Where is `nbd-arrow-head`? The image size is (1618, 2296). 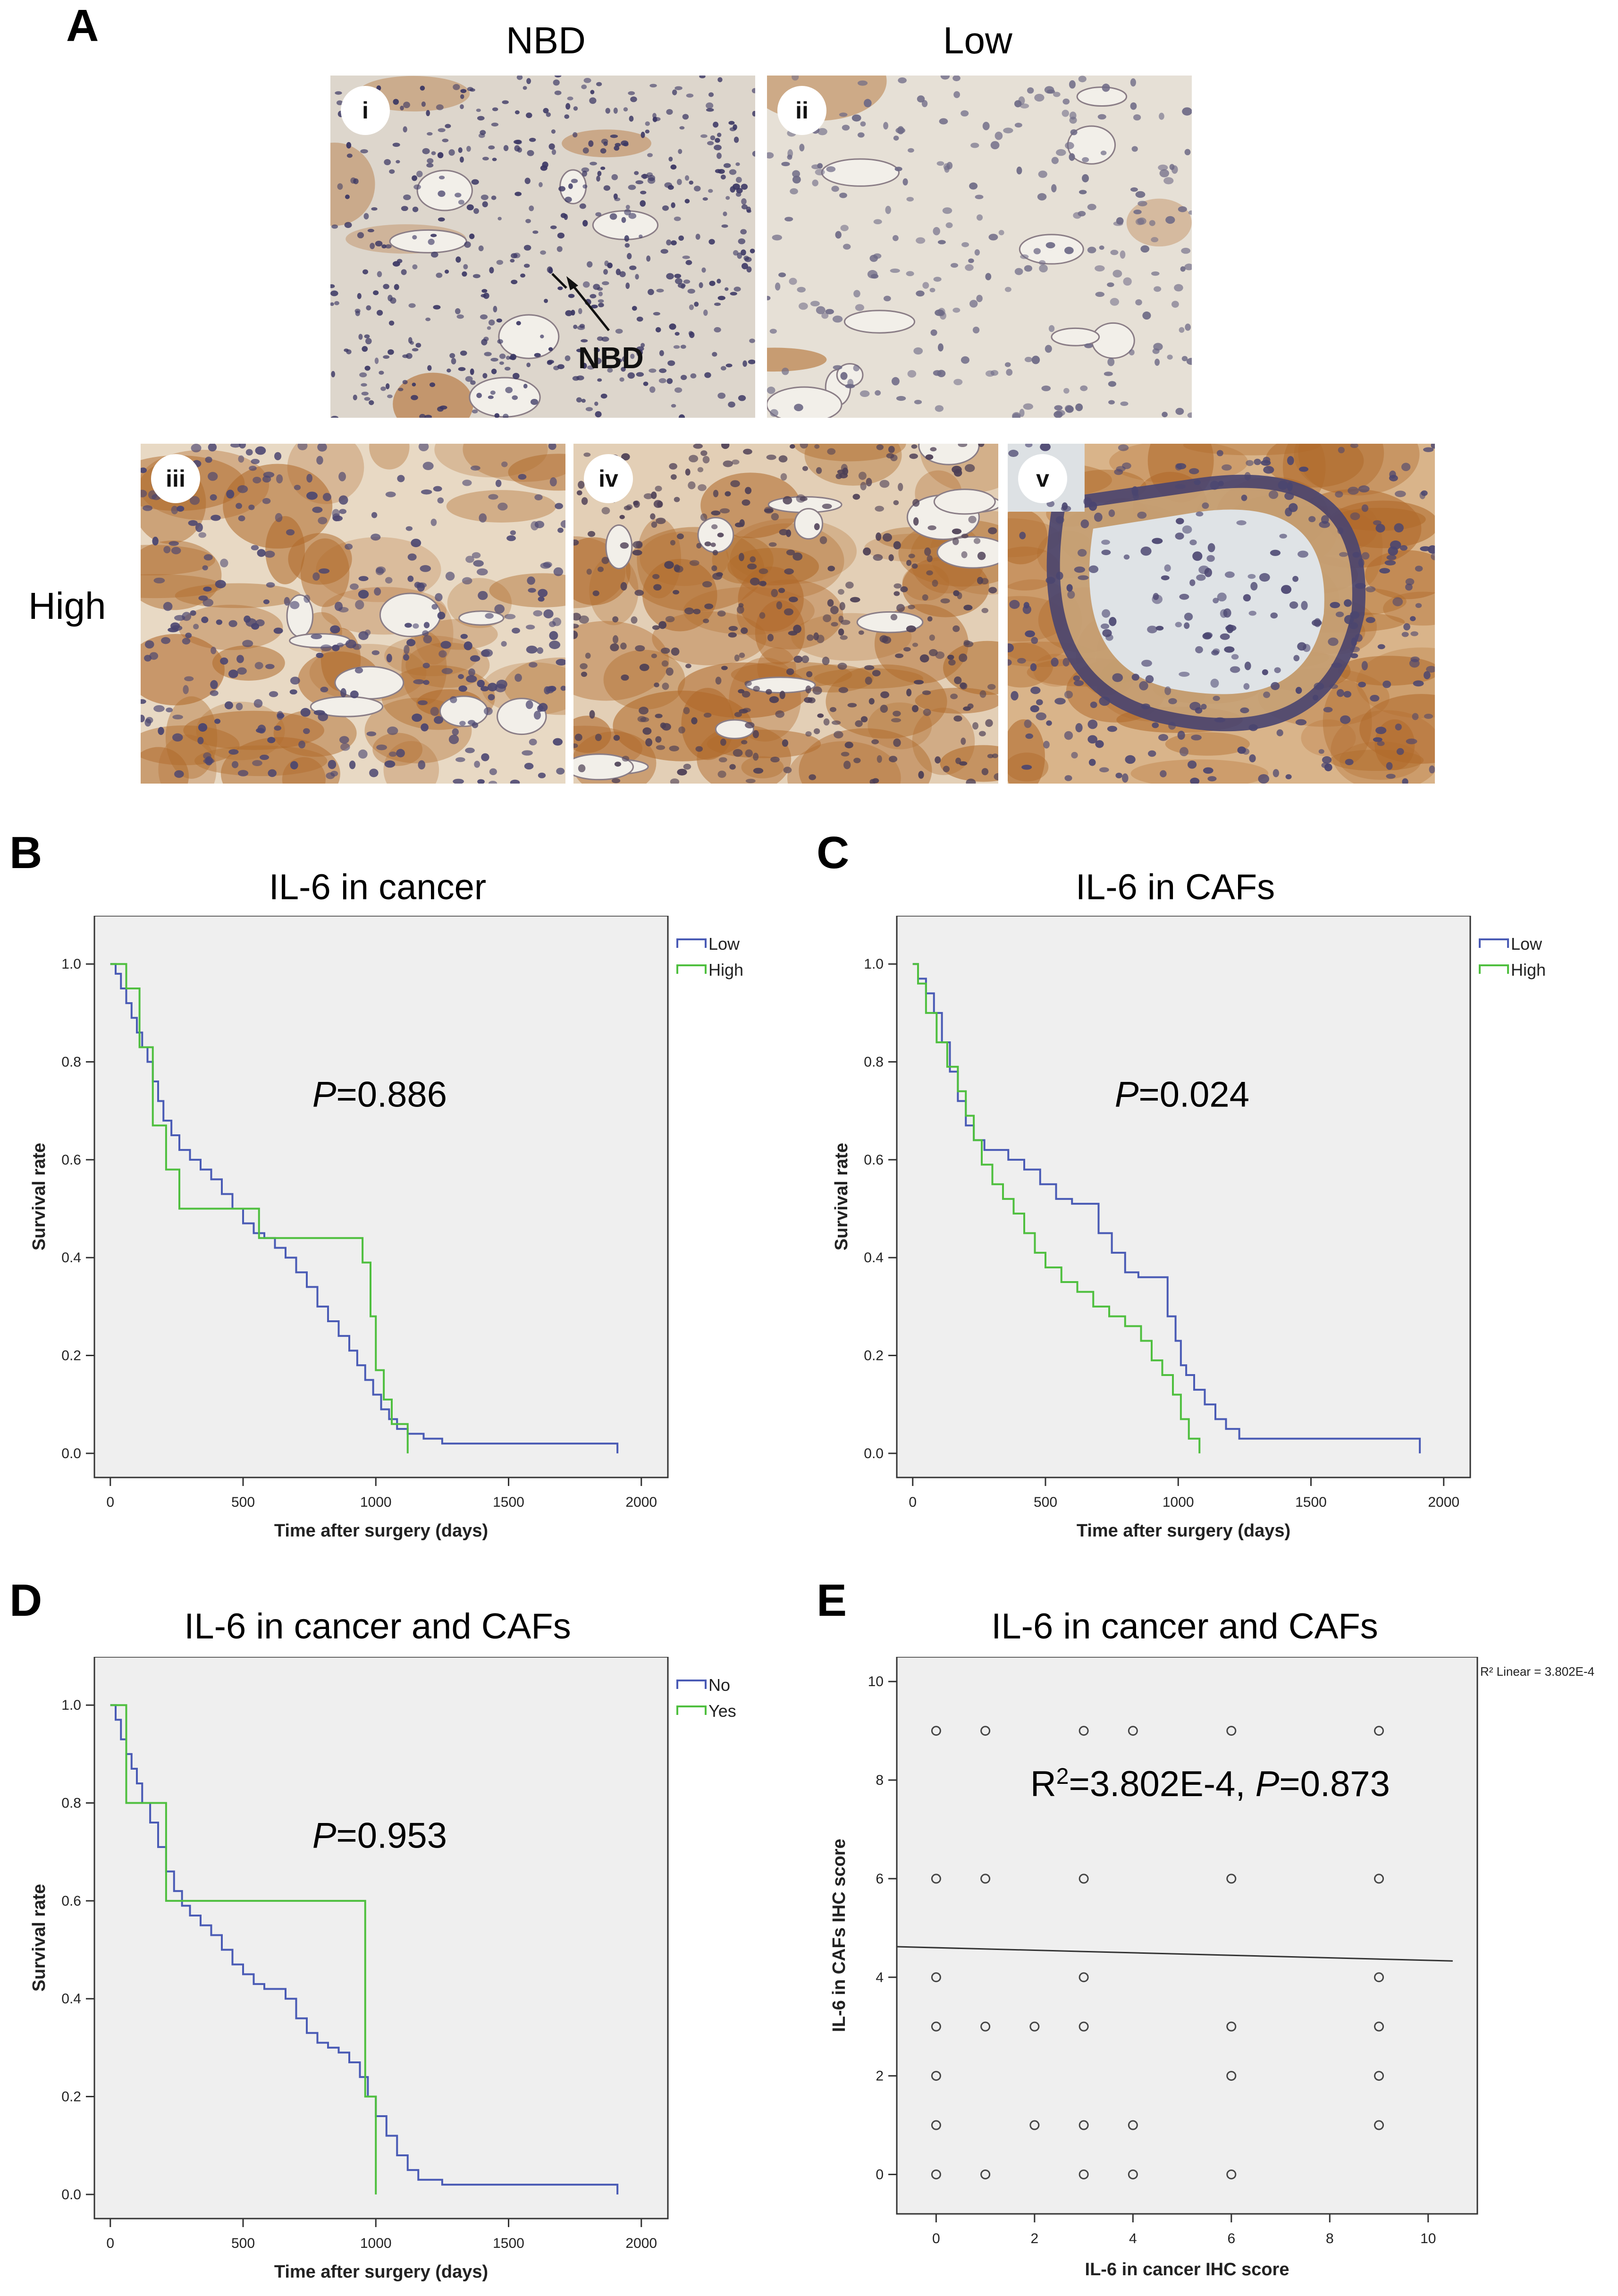
nbd-arrow-head is located at coordinates (572, 283).